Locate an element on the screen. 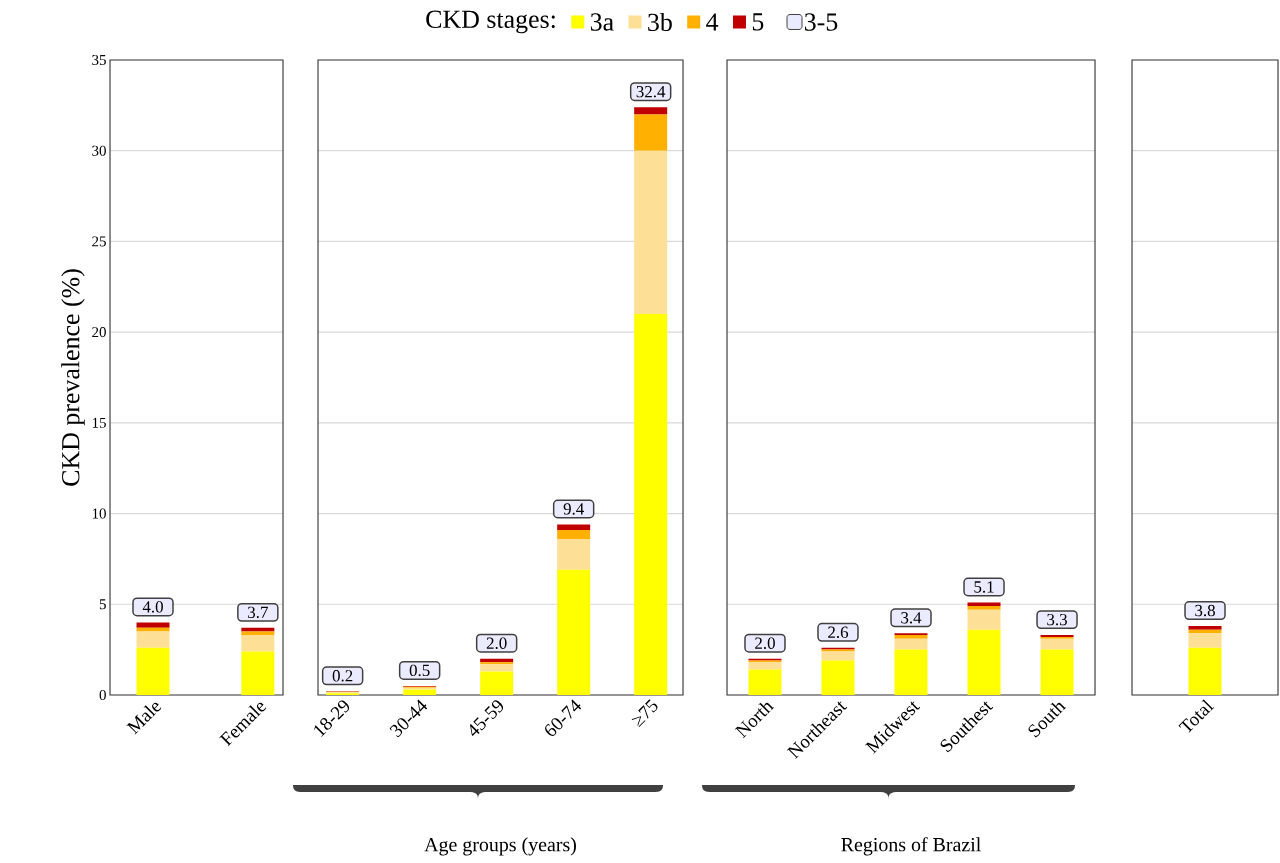 The image size is (1280, 863). legend-label: 4 is located at coordinates (712, 22).